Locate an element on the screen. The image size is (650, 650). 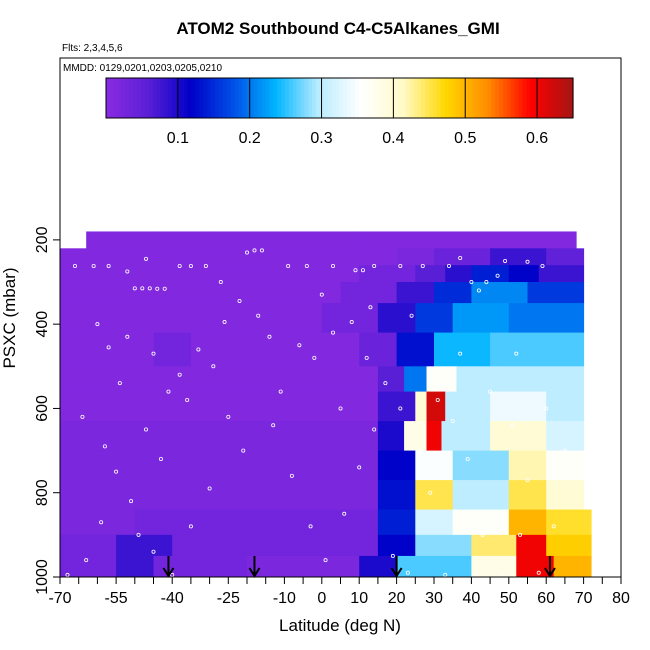
x-tick-label: -55 is located at coordinates (116, 598).